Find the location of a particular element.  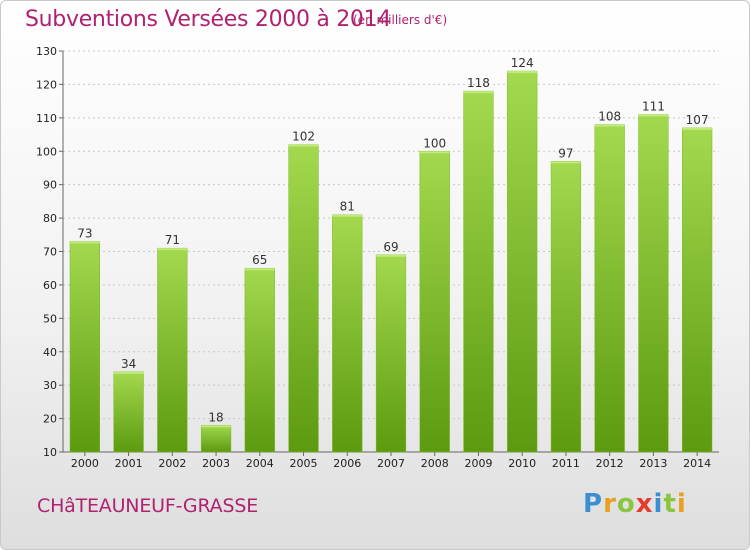

bar-highlight-2009 is located at coordinates (478, 92).